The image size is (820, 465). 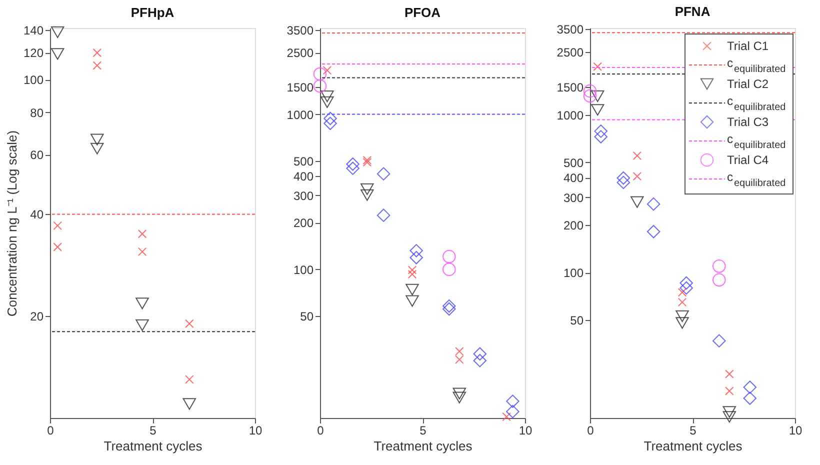 I want to click on y-tick-label: 60, so click(x=37, y=155).